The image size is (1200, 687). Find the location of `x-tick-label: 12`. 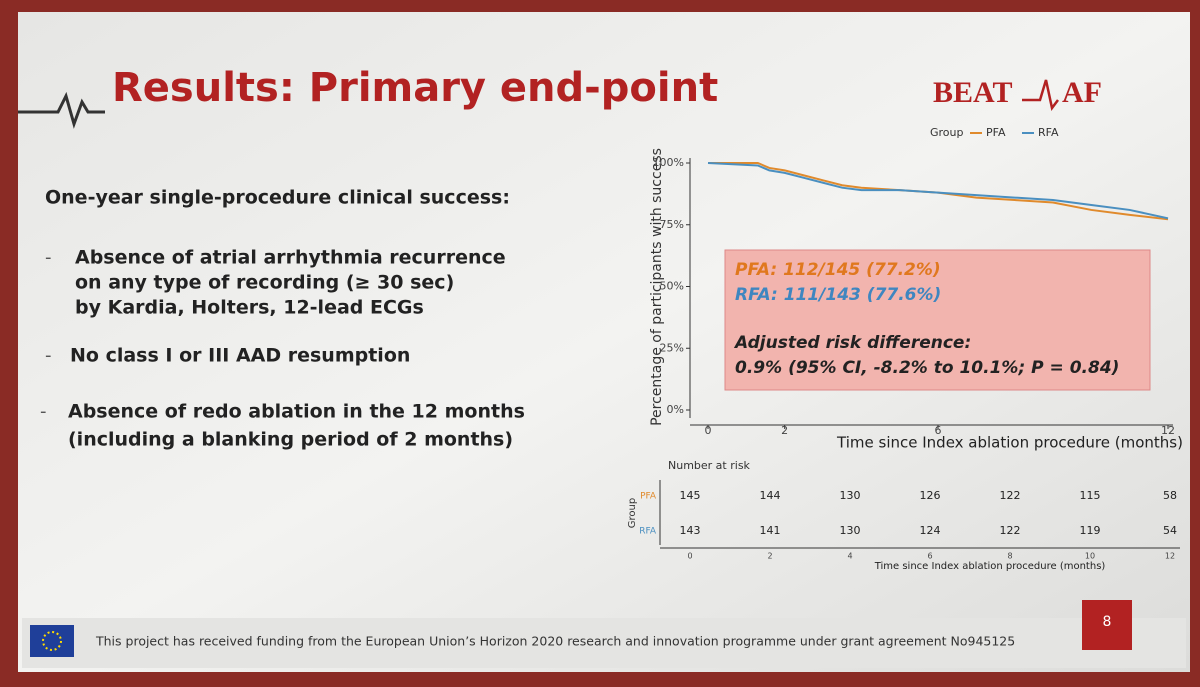

x-tick-label: 12 is located at coordinates (1168, 430).